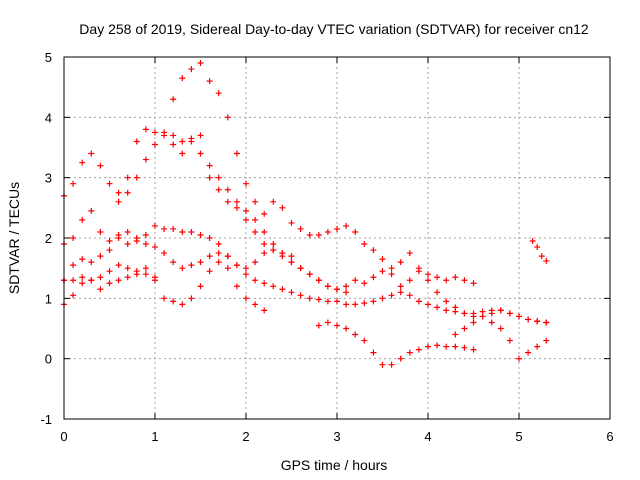  I want to click on y-tick-label: 2, so click(48, 238).